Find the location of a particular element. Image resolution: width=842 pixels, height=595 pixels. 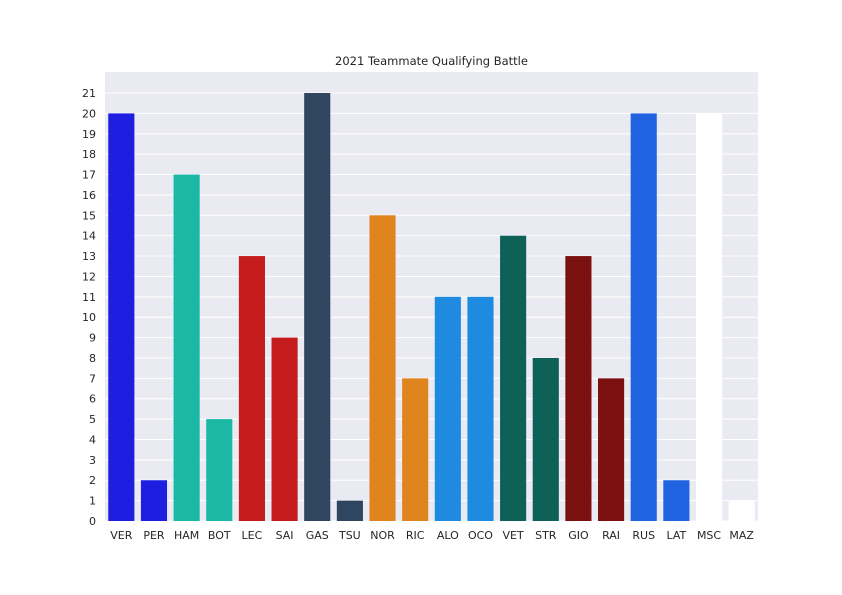

y-tick-label: 20 is located at coordinates (89, 113).